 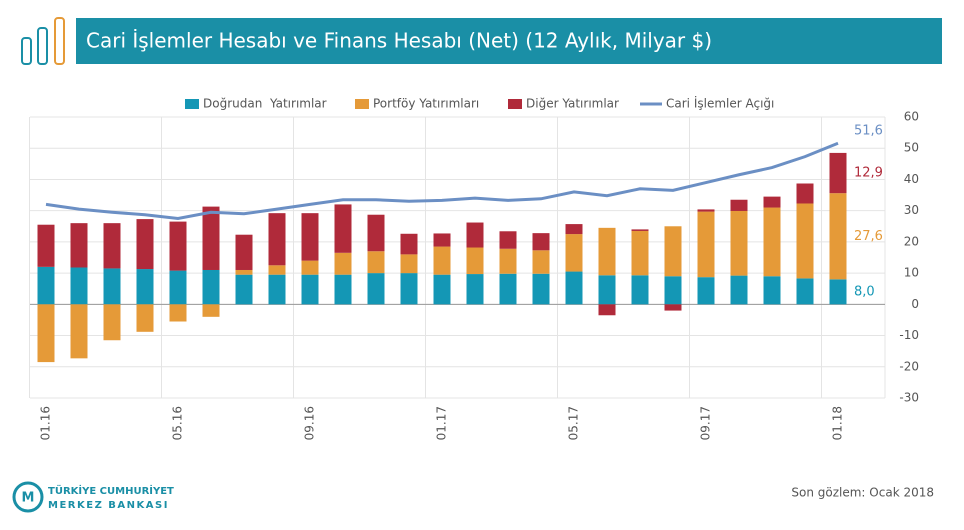 I want to click on legend-label: Portföy Yatırımları, so click(x=426, y=104).